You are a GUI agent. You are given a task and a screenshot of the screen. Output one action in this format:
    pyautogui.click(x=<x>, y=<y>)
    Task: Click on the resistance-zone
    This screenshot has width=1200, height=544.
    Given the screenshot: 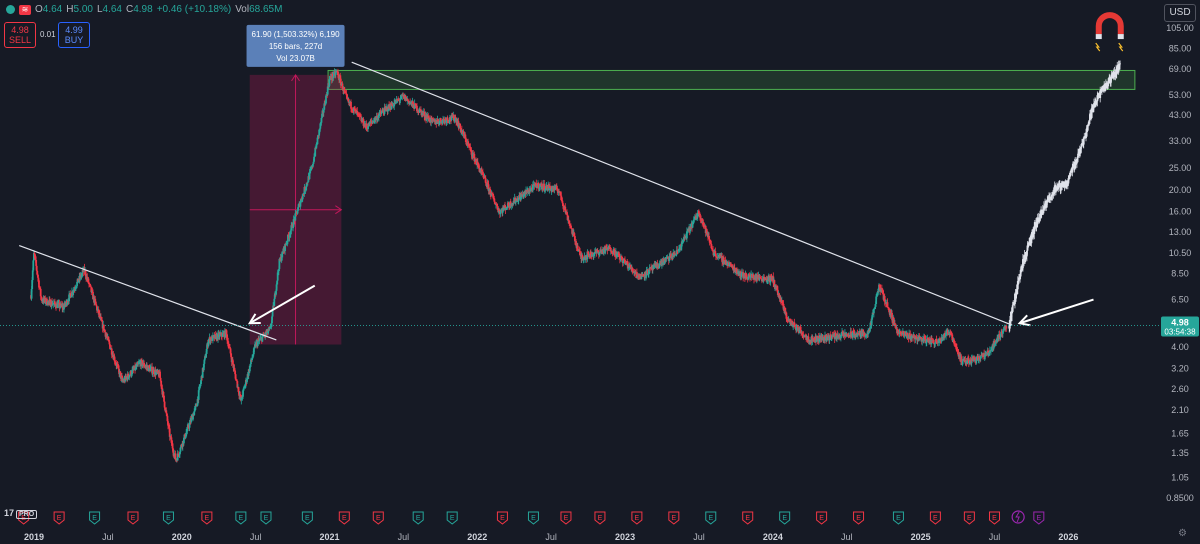 What is the action you would take?
    pyautogui.click(x=731, y=79)
    